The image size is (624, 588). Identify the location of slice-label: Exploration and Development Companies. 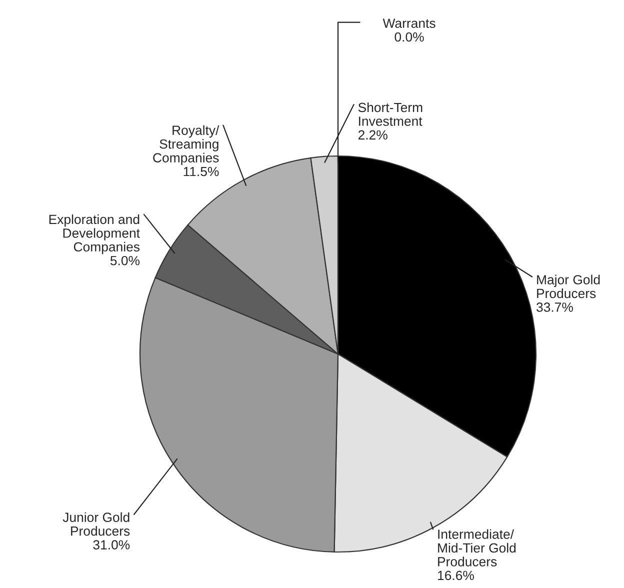
(94, 234).